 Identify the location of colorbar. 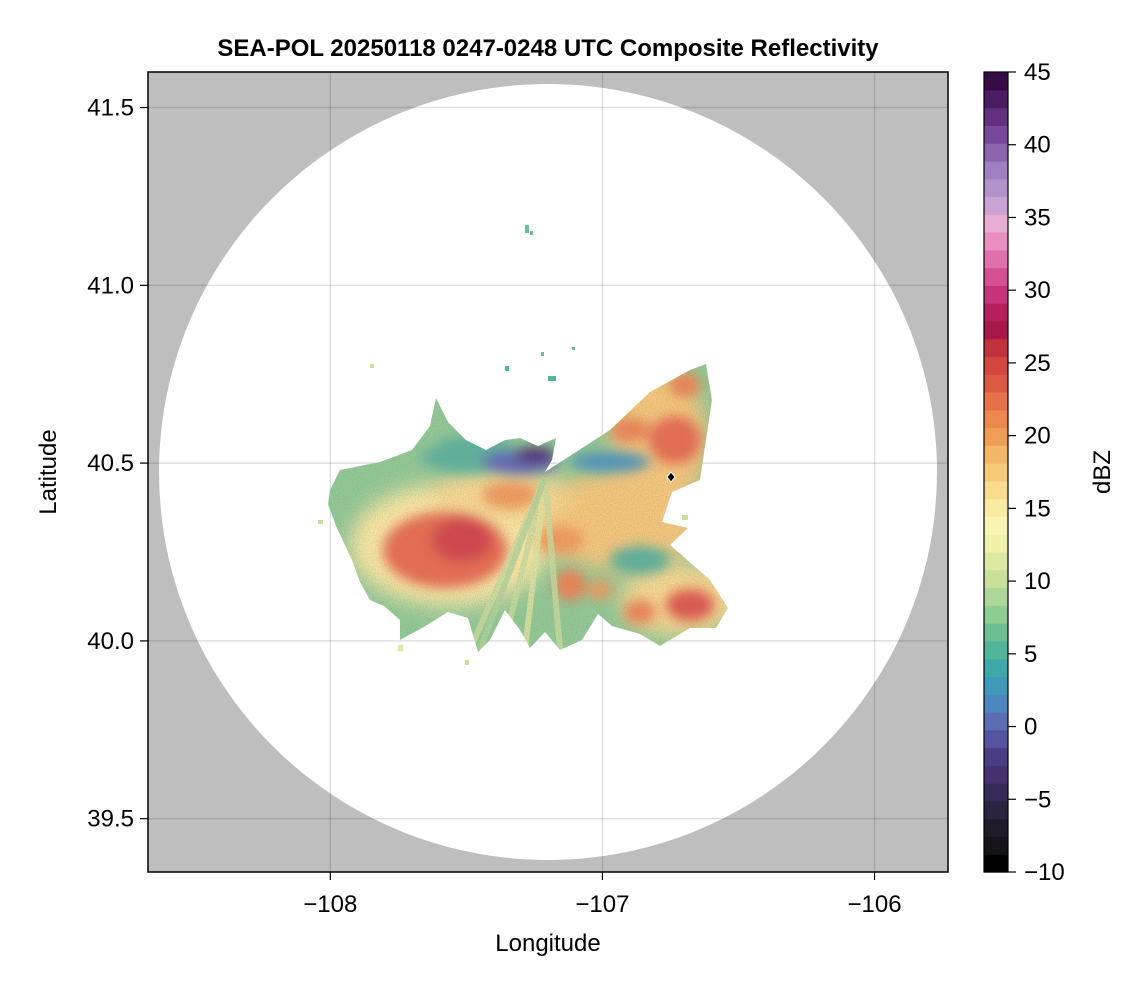
(996, 472).